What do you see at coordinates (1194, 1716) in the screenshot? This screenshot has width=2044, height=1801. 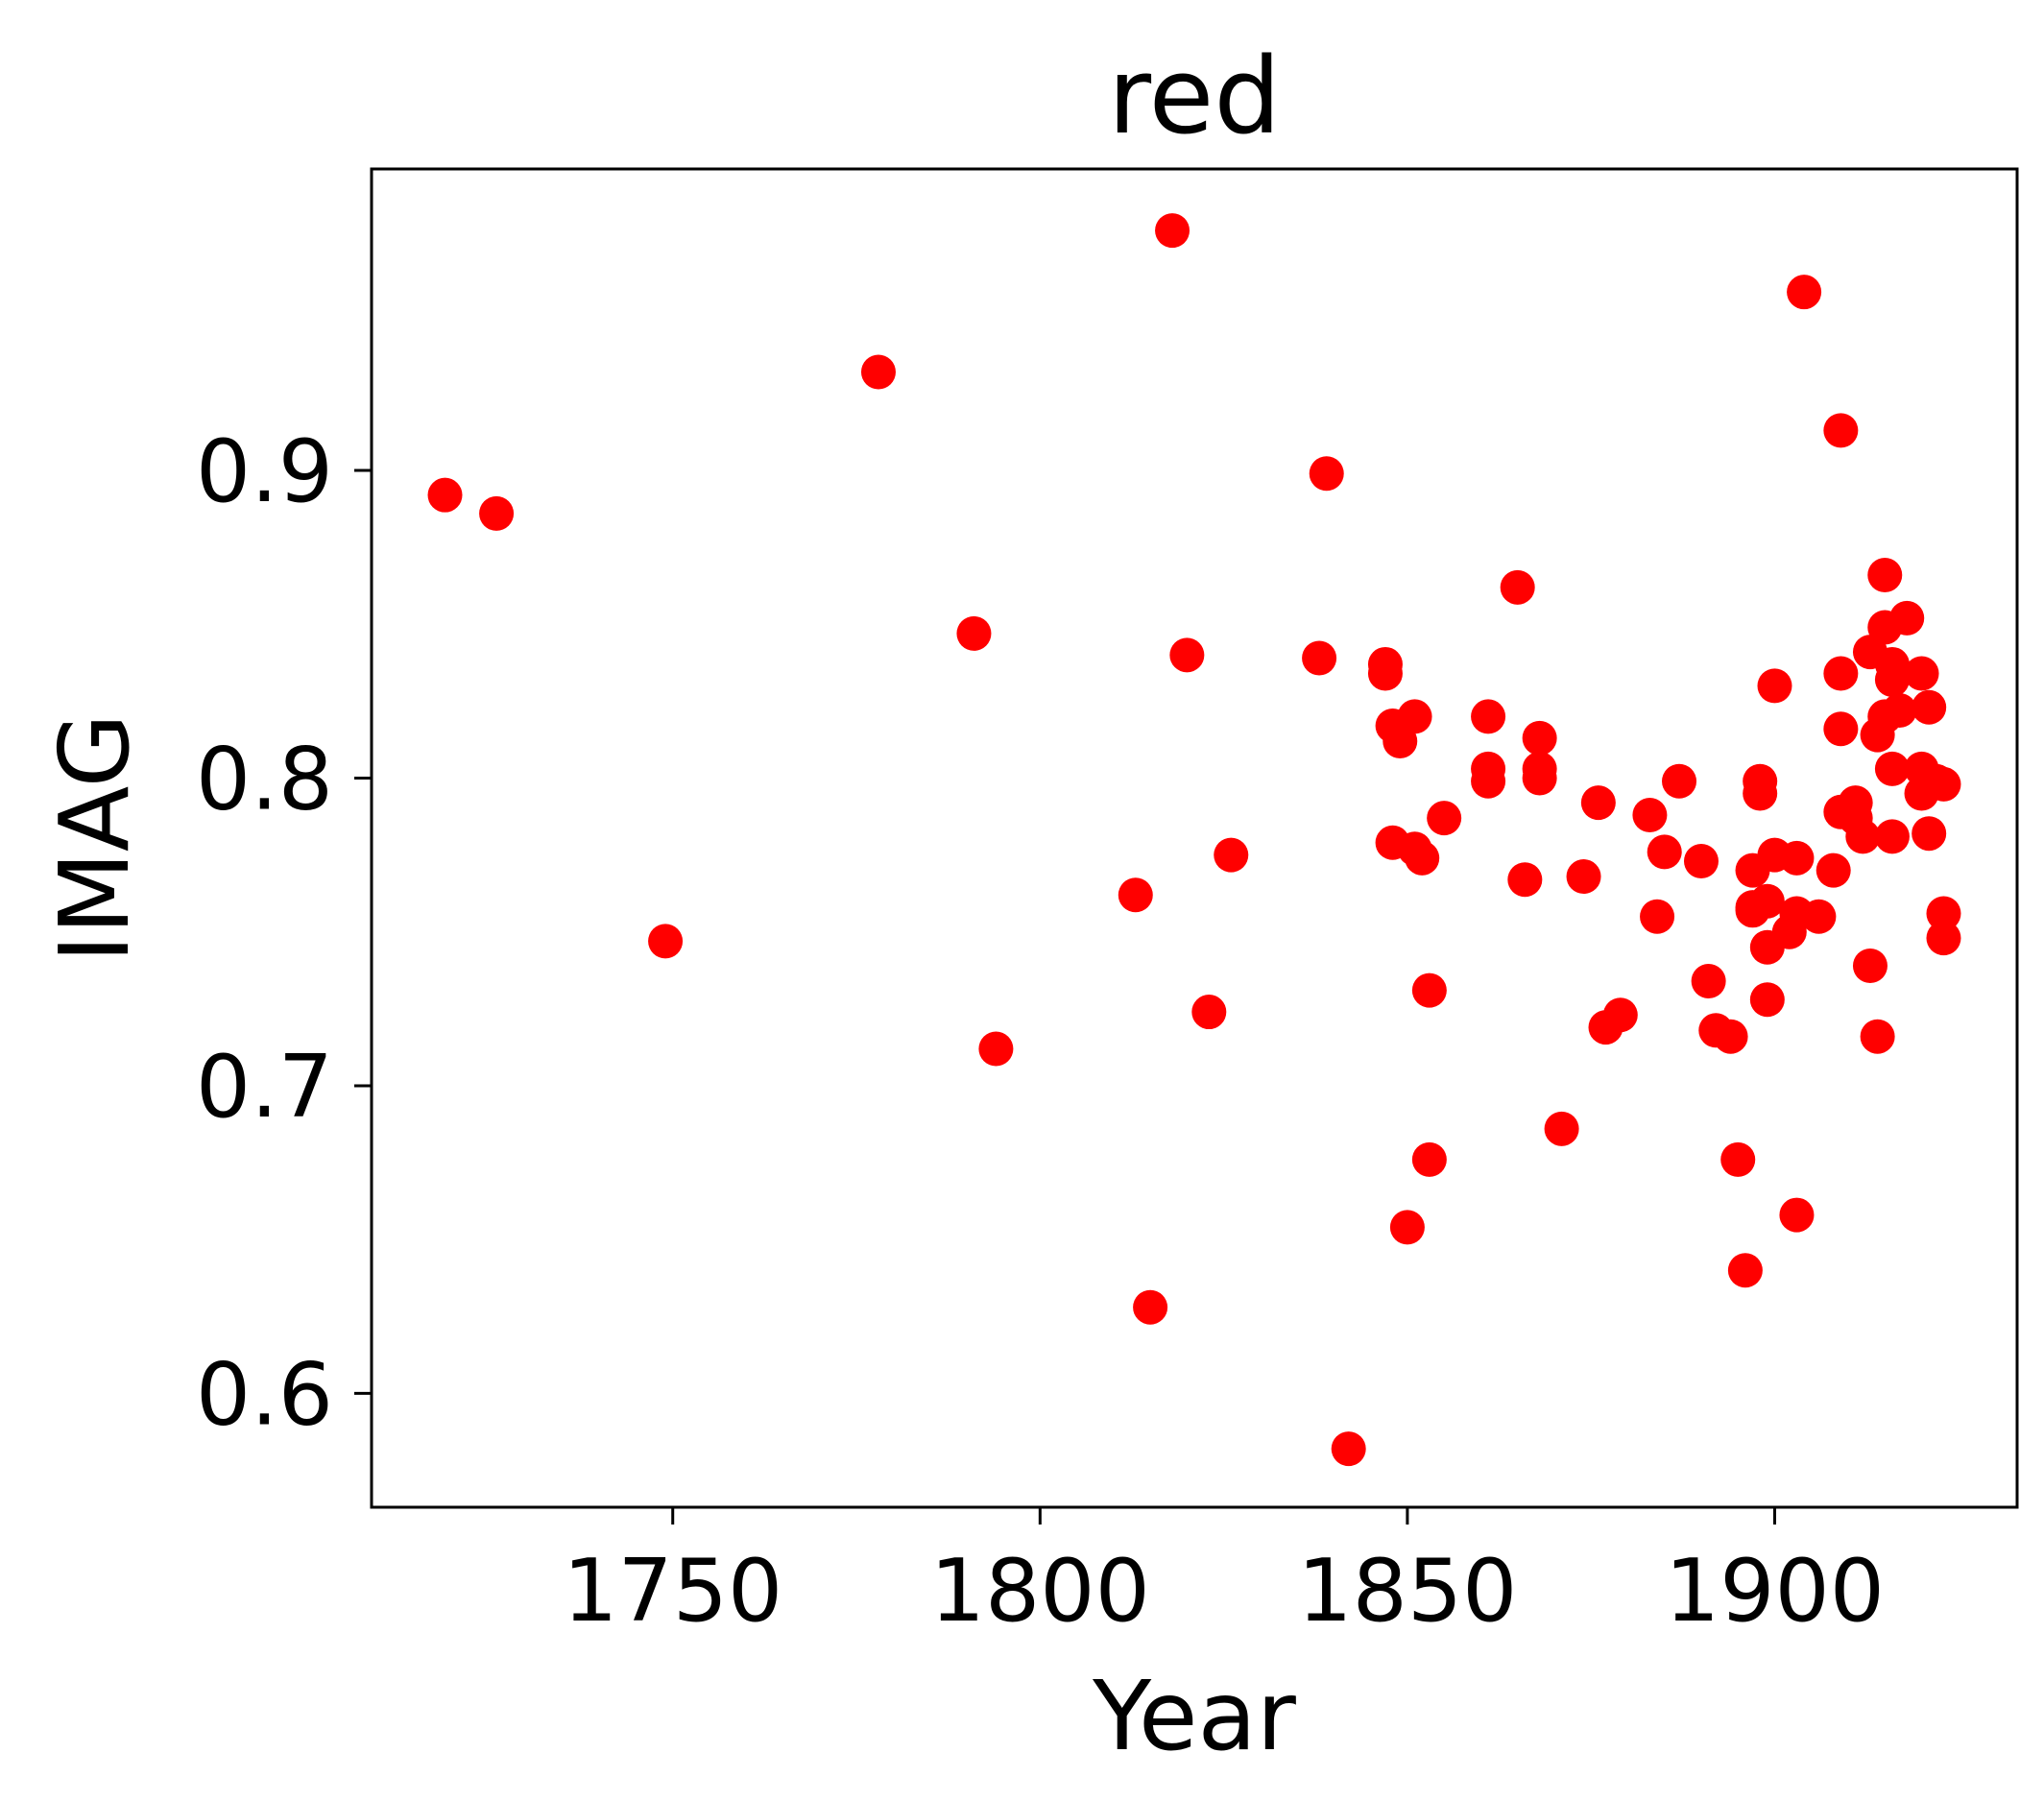 I see `x-axis-label: Year` at bounding box center [1194, 1716].